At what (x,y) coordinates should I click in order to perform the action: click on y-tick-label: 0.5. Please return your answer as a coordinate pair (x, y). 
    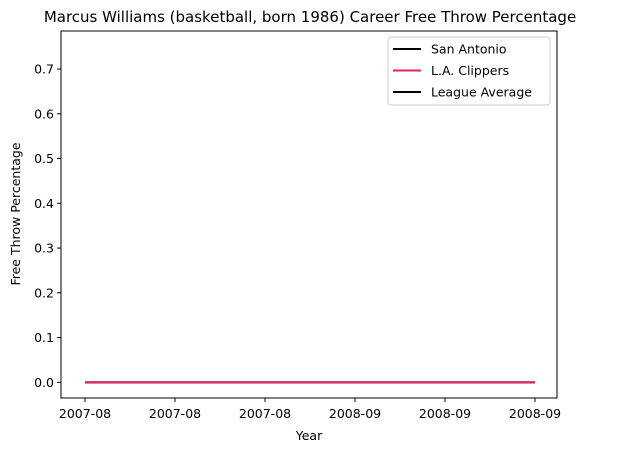
    Looking at the image, I should click on (44, 158).